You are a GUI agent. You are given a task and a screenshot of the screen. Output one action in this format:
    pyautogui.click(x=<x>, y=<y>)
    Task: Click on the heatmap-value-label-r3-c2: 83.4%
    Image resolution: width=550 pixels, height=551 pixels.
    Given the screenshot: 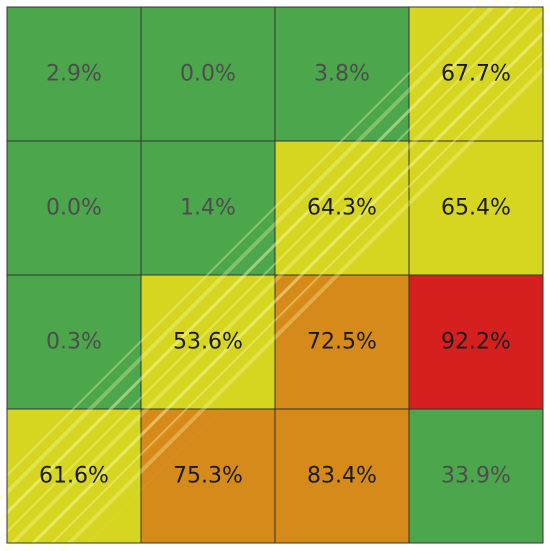 What is the action you would take?
    pyautogui.click(x=342, y=476)
    